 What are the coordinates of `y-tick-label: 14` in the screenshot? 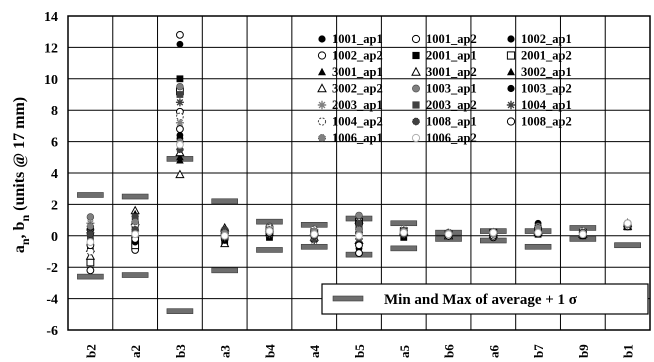 It's located at (51, 17).